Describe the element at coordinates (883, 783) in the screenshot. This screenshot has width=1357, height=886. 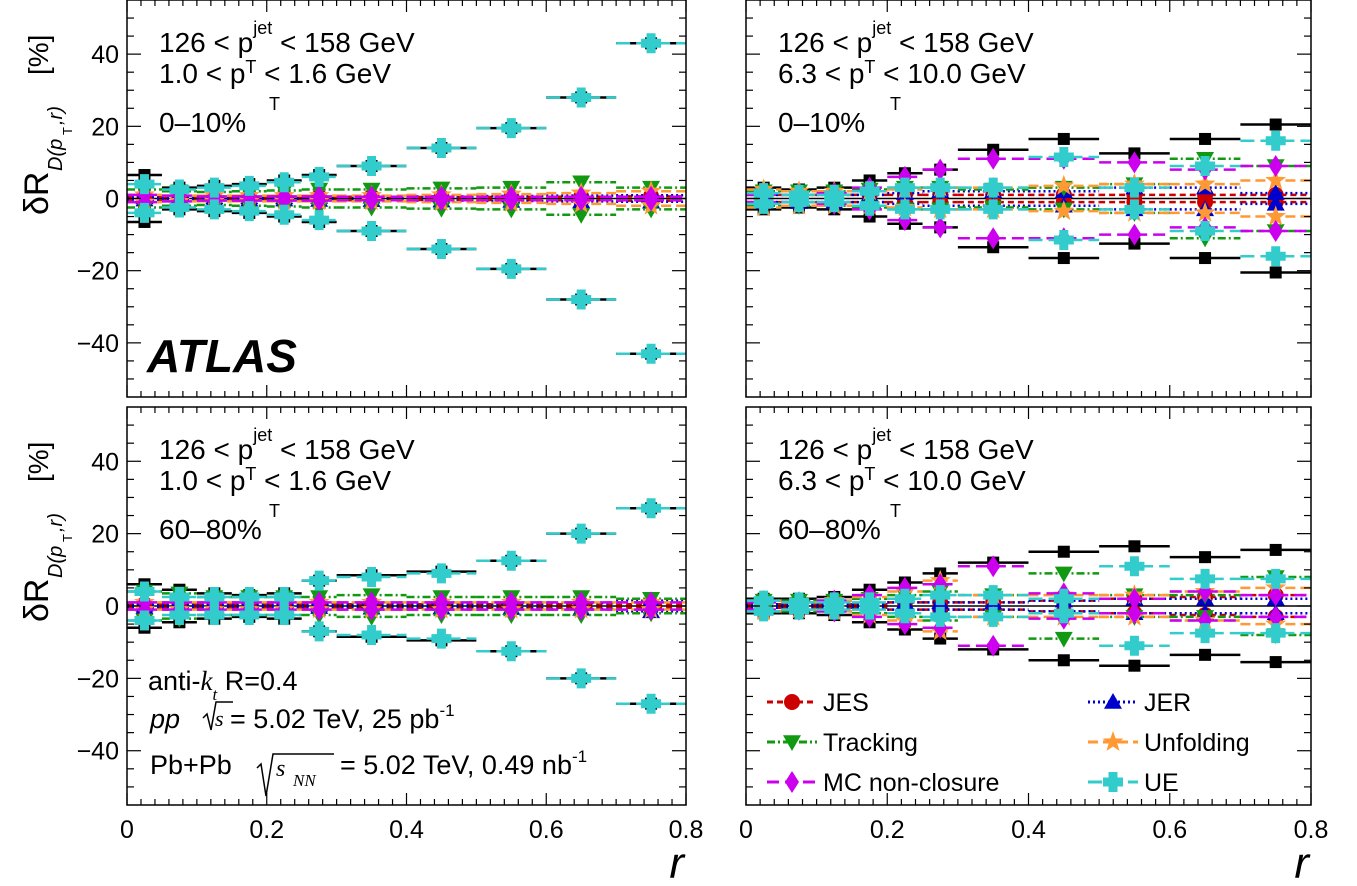
I see `legend-entry-mc-non-closure: MC non-closure` at that location.